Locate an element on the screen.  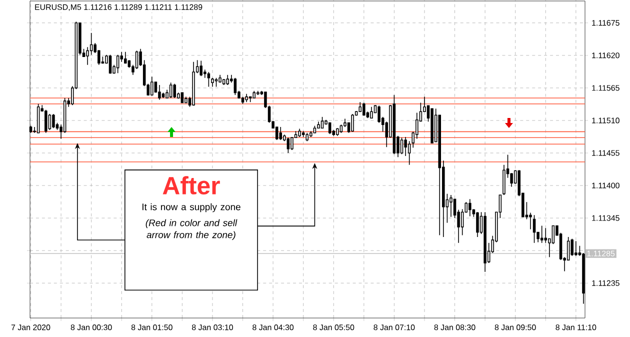
annotation: It is now a supply zone is located at coordinates (191, 207).